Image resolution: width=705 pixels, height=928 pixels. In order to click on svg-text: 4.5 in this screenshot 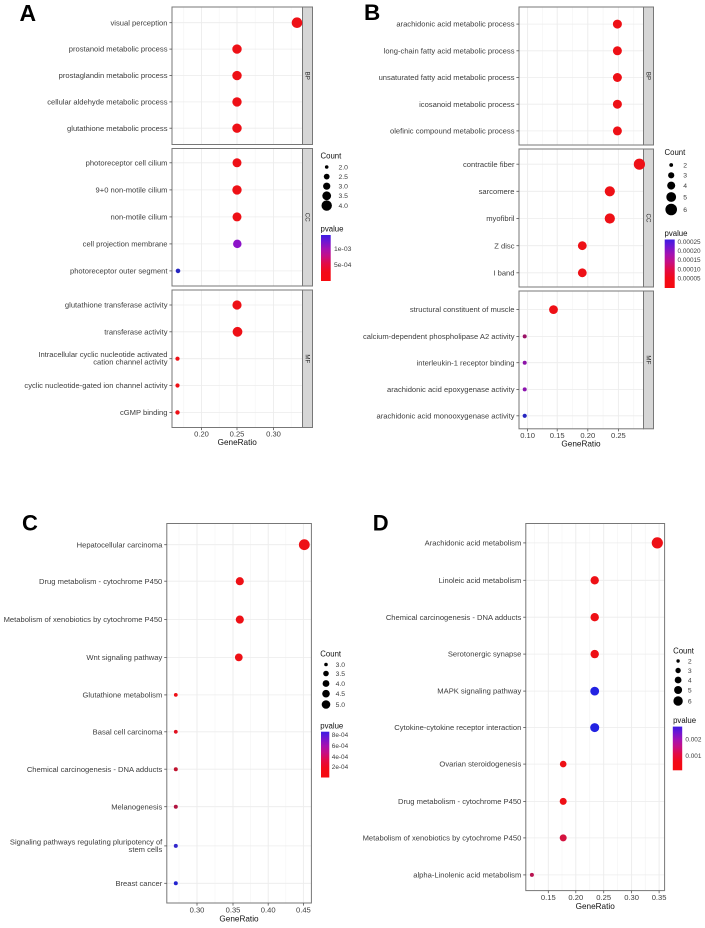, I will do `click(341, 694)`.